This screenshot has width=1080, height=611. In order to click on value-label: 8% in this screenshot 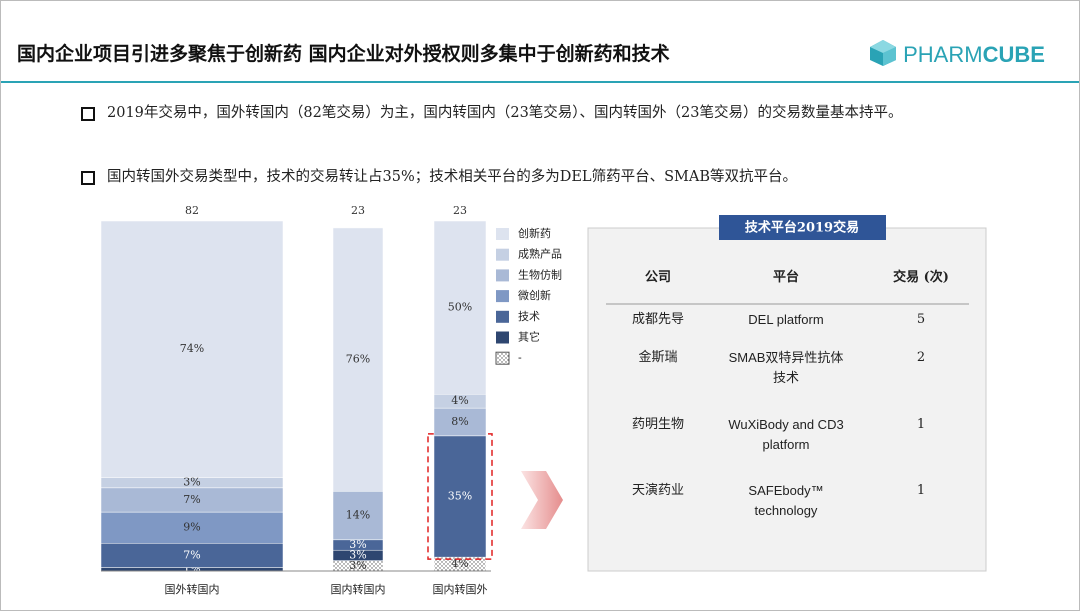, I will do `click(459, 421)`.